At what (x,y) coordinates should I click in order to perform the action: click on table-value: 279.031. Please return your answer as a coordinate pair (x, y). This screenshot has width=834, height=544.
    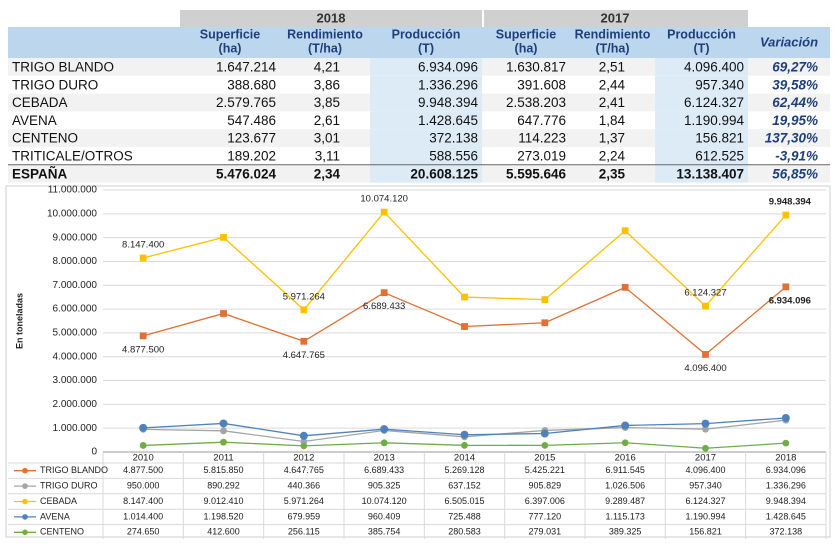
    Looking at the image, I should click on (545, 532).